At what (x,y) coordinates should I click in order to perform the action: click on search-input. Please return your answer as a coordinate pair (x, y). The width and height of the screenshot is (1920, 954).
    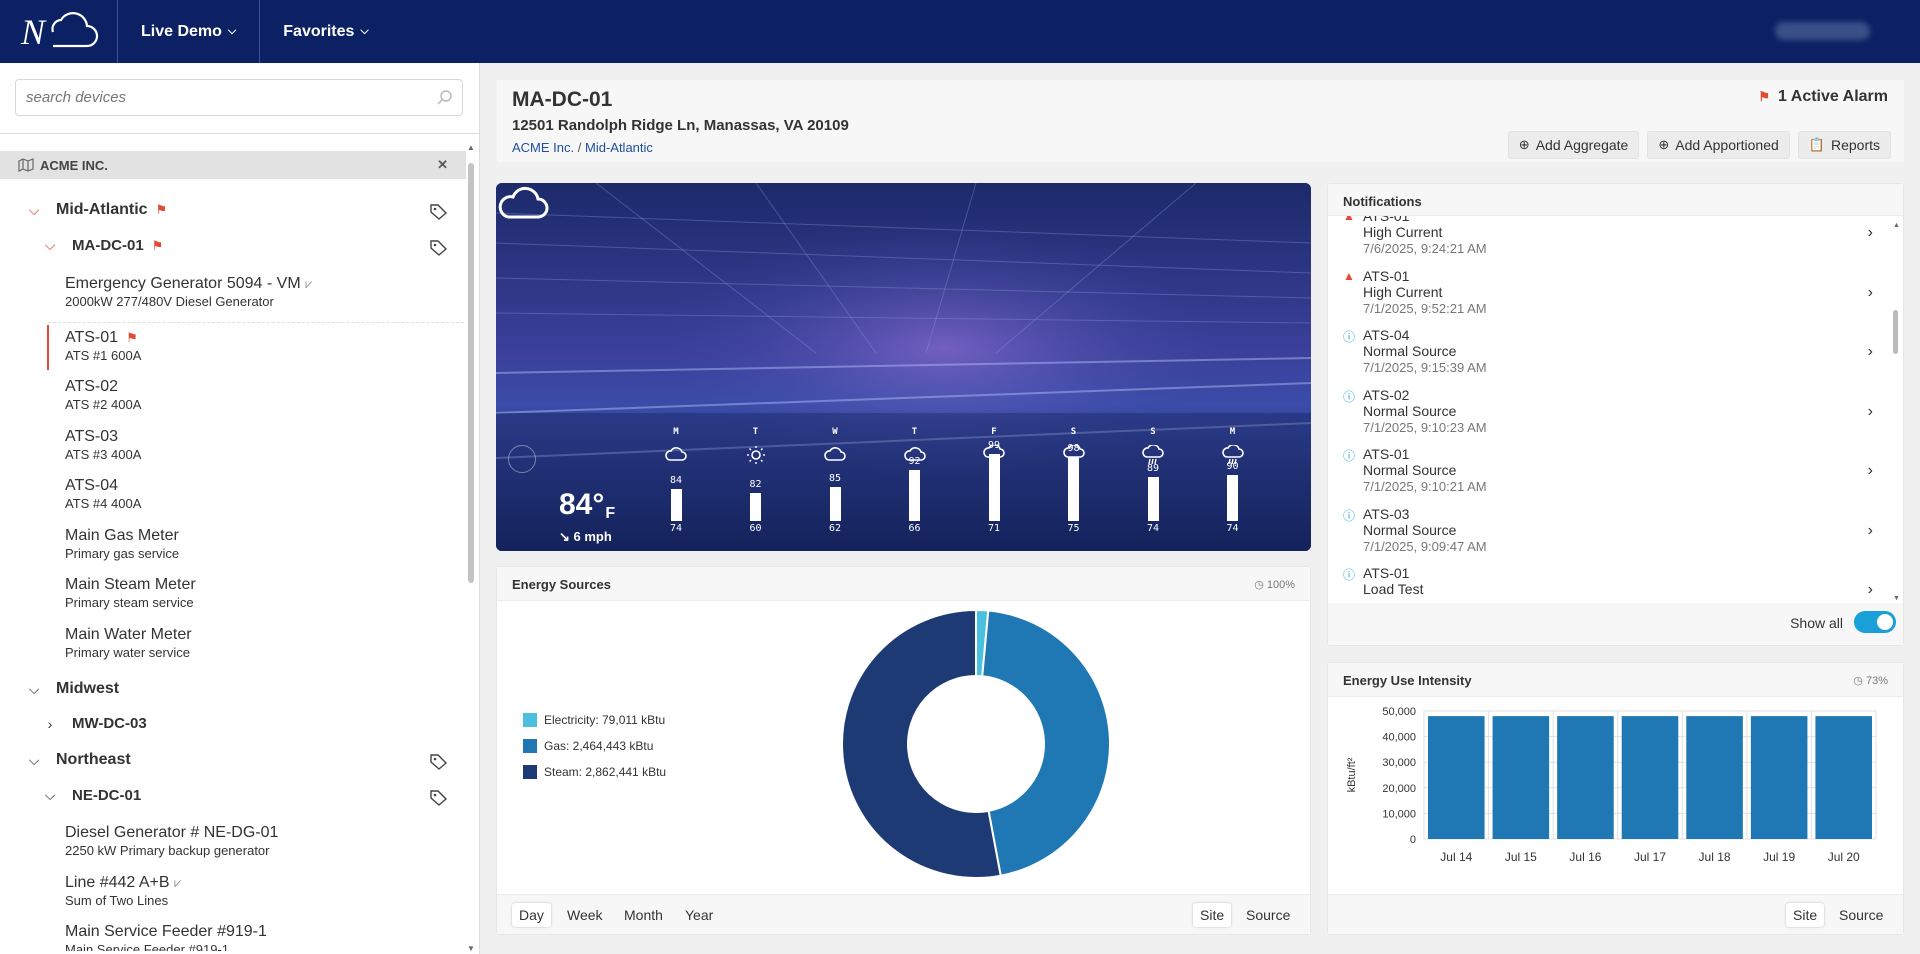
    Looking at the image, I should click on (216, 97).